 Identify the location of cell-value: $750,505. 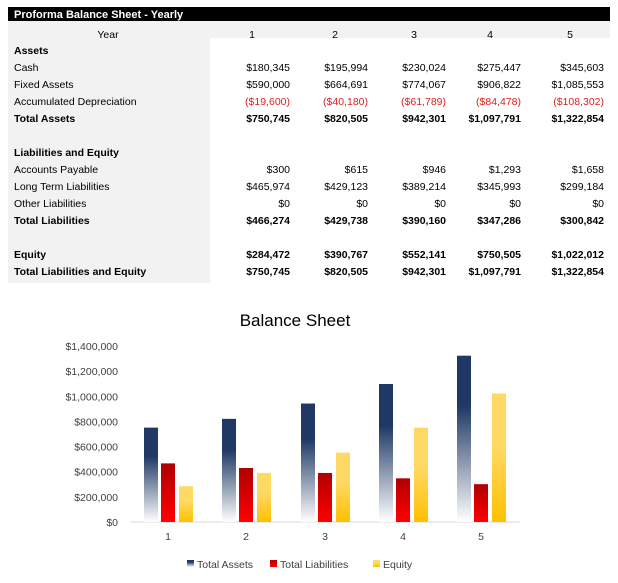
(499, 255).